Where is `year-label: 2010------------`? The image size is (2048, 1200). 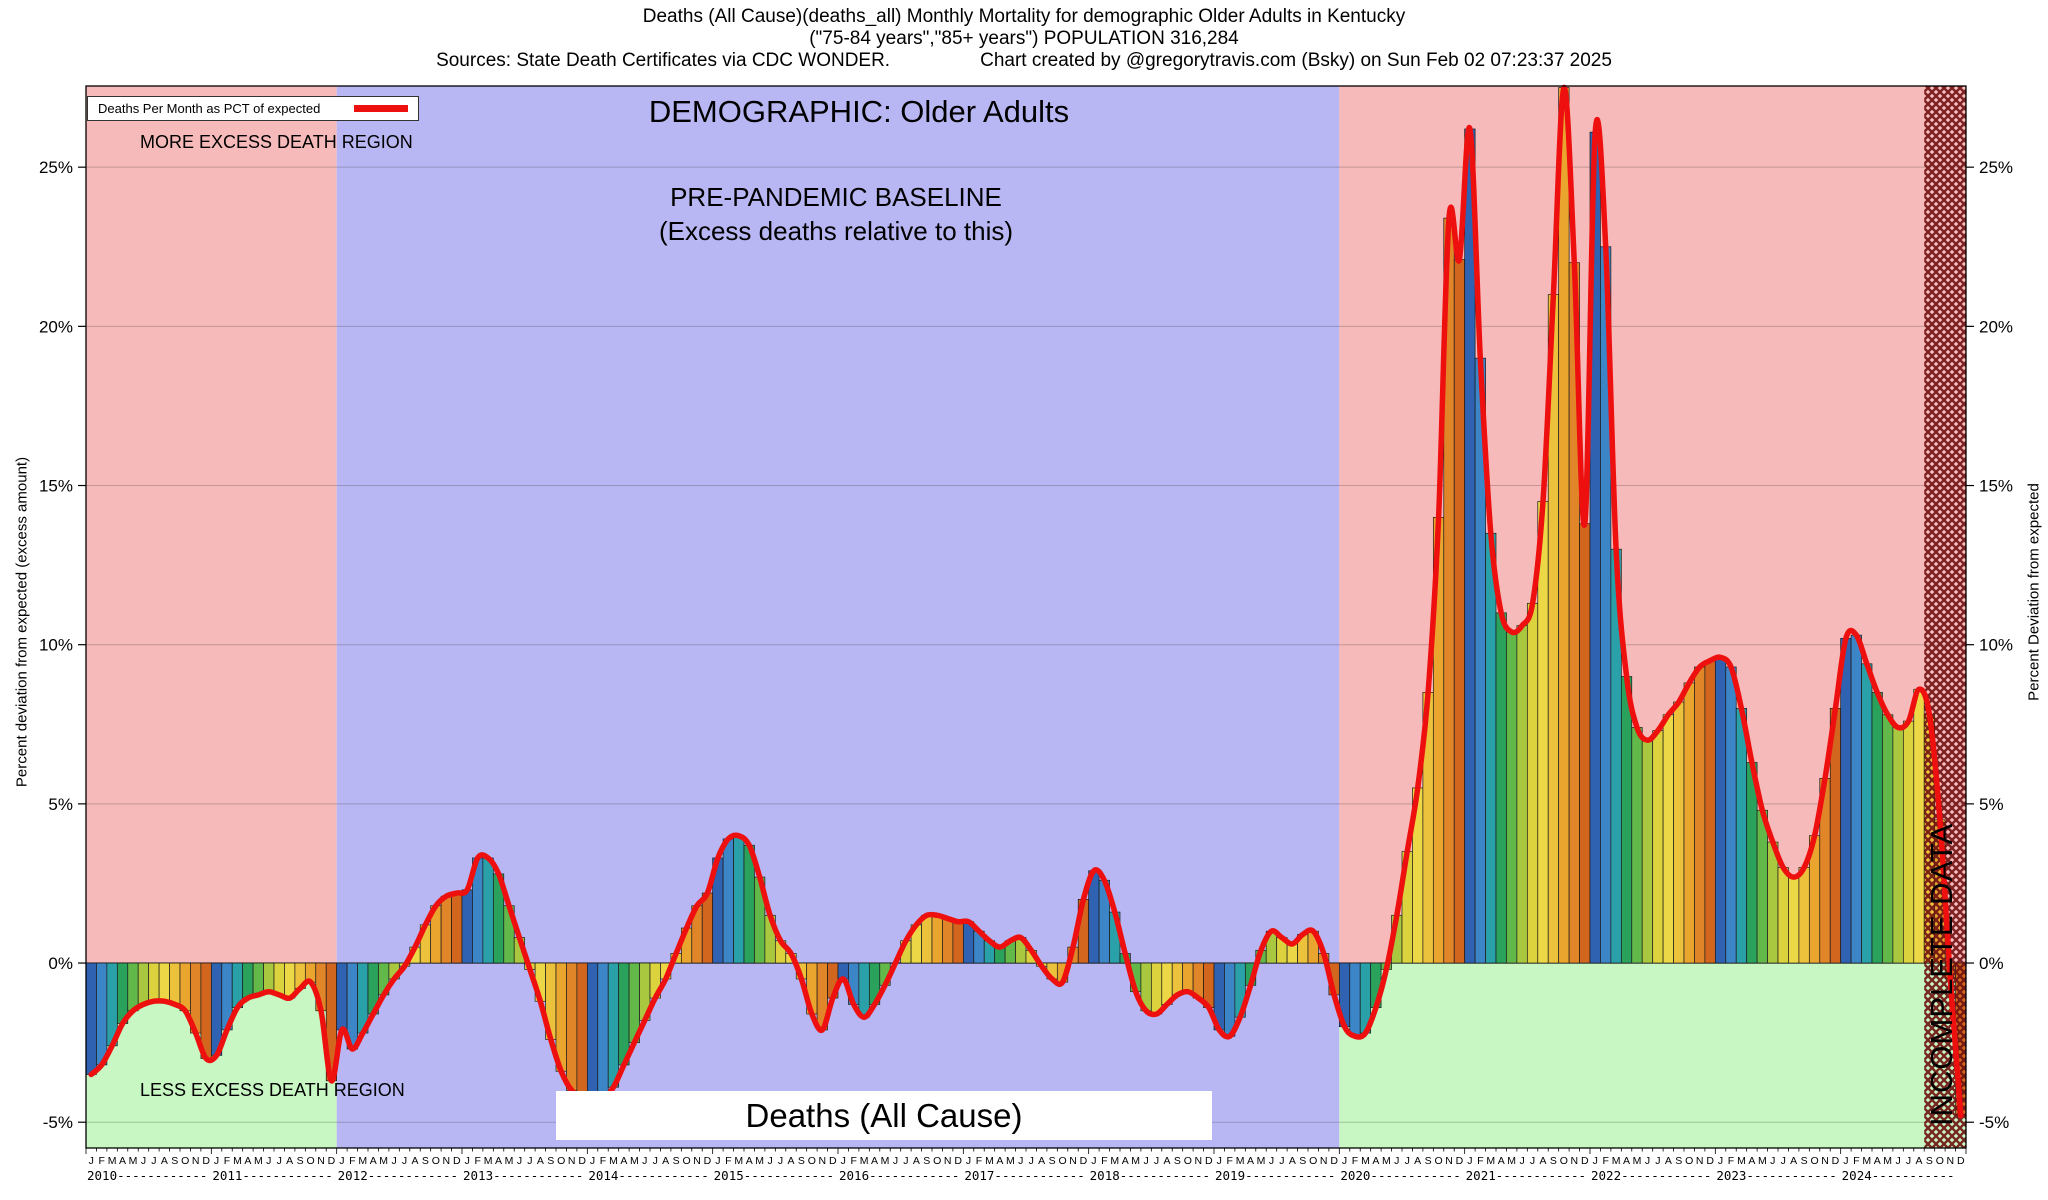 year-label: 2010------------ is located at coordinates (147, 1175).